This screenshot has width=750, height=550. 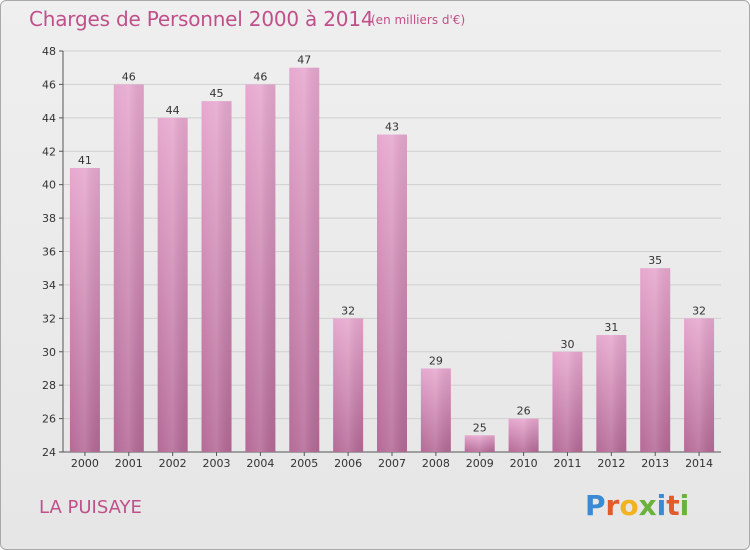 What do you see at coordinates (49, 352) in the screenshot?
I see `y-tick-label: 30` at bounding box center [49, 352].